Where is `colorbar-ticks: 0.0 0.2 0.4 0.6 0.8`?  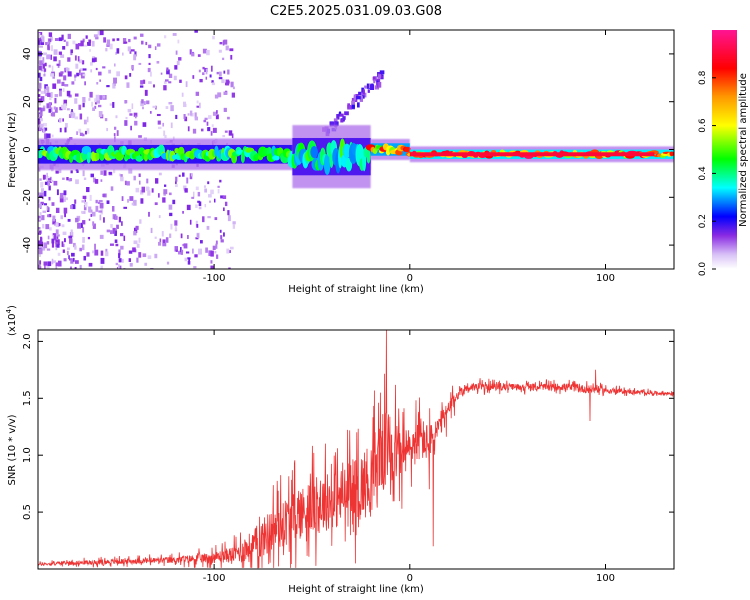
colorbar-ticks: 0.0 0.2 0.4 0.6 0.8 is located at coordinates (707, 173).